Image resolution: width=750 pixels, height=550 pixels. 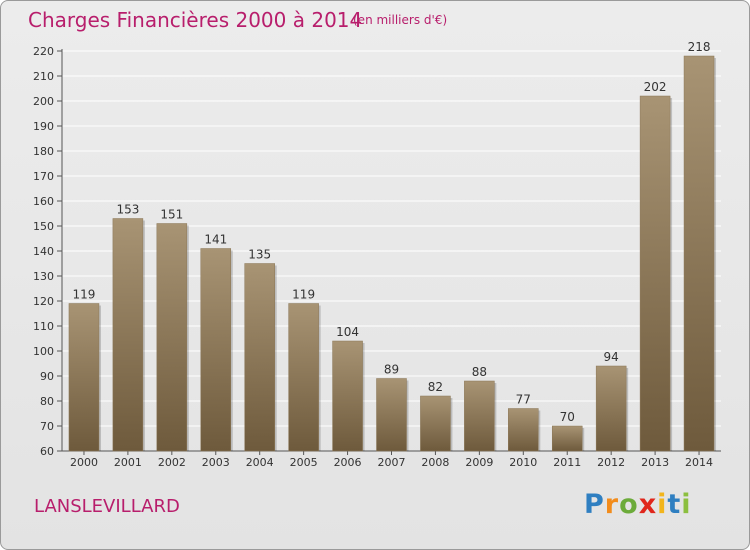 I want to click on bar-2010, so click(x=523, y=430).